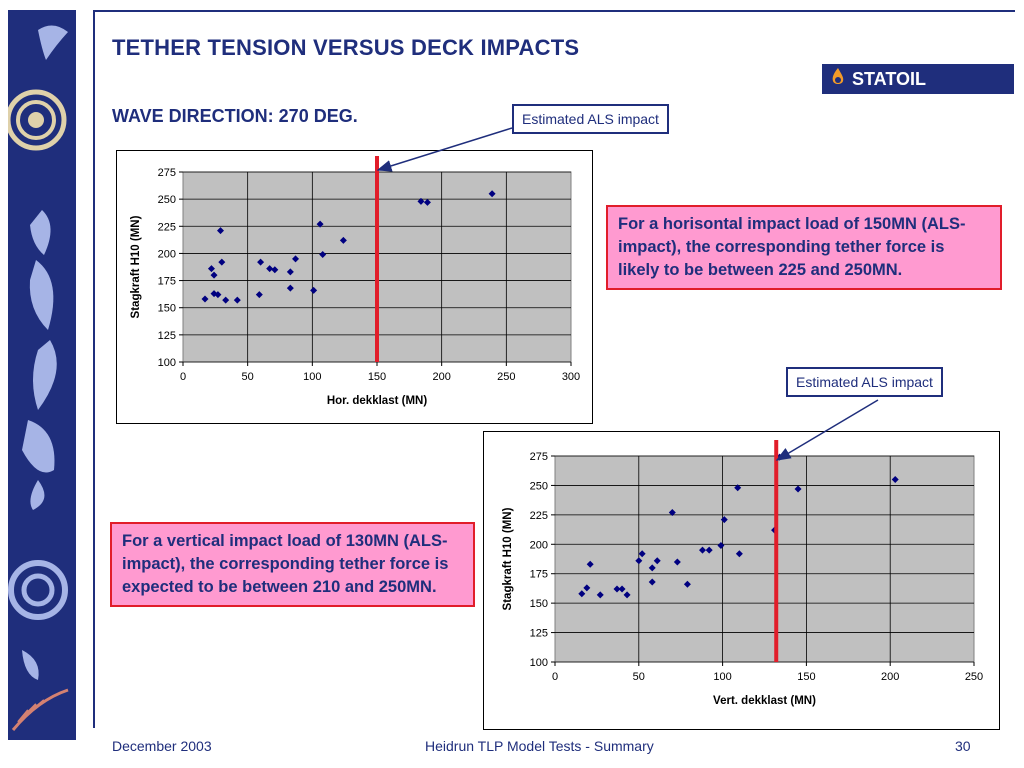 The image size is (1024, 768). I want to click on decorative-sidebar, so click(43, 384).